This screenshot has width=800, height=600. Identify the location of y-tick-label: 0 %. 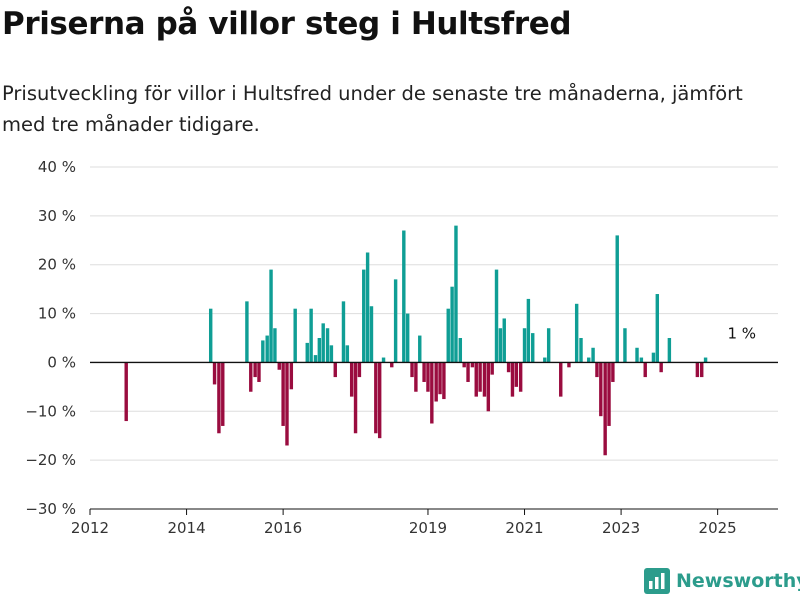
(61, 362).